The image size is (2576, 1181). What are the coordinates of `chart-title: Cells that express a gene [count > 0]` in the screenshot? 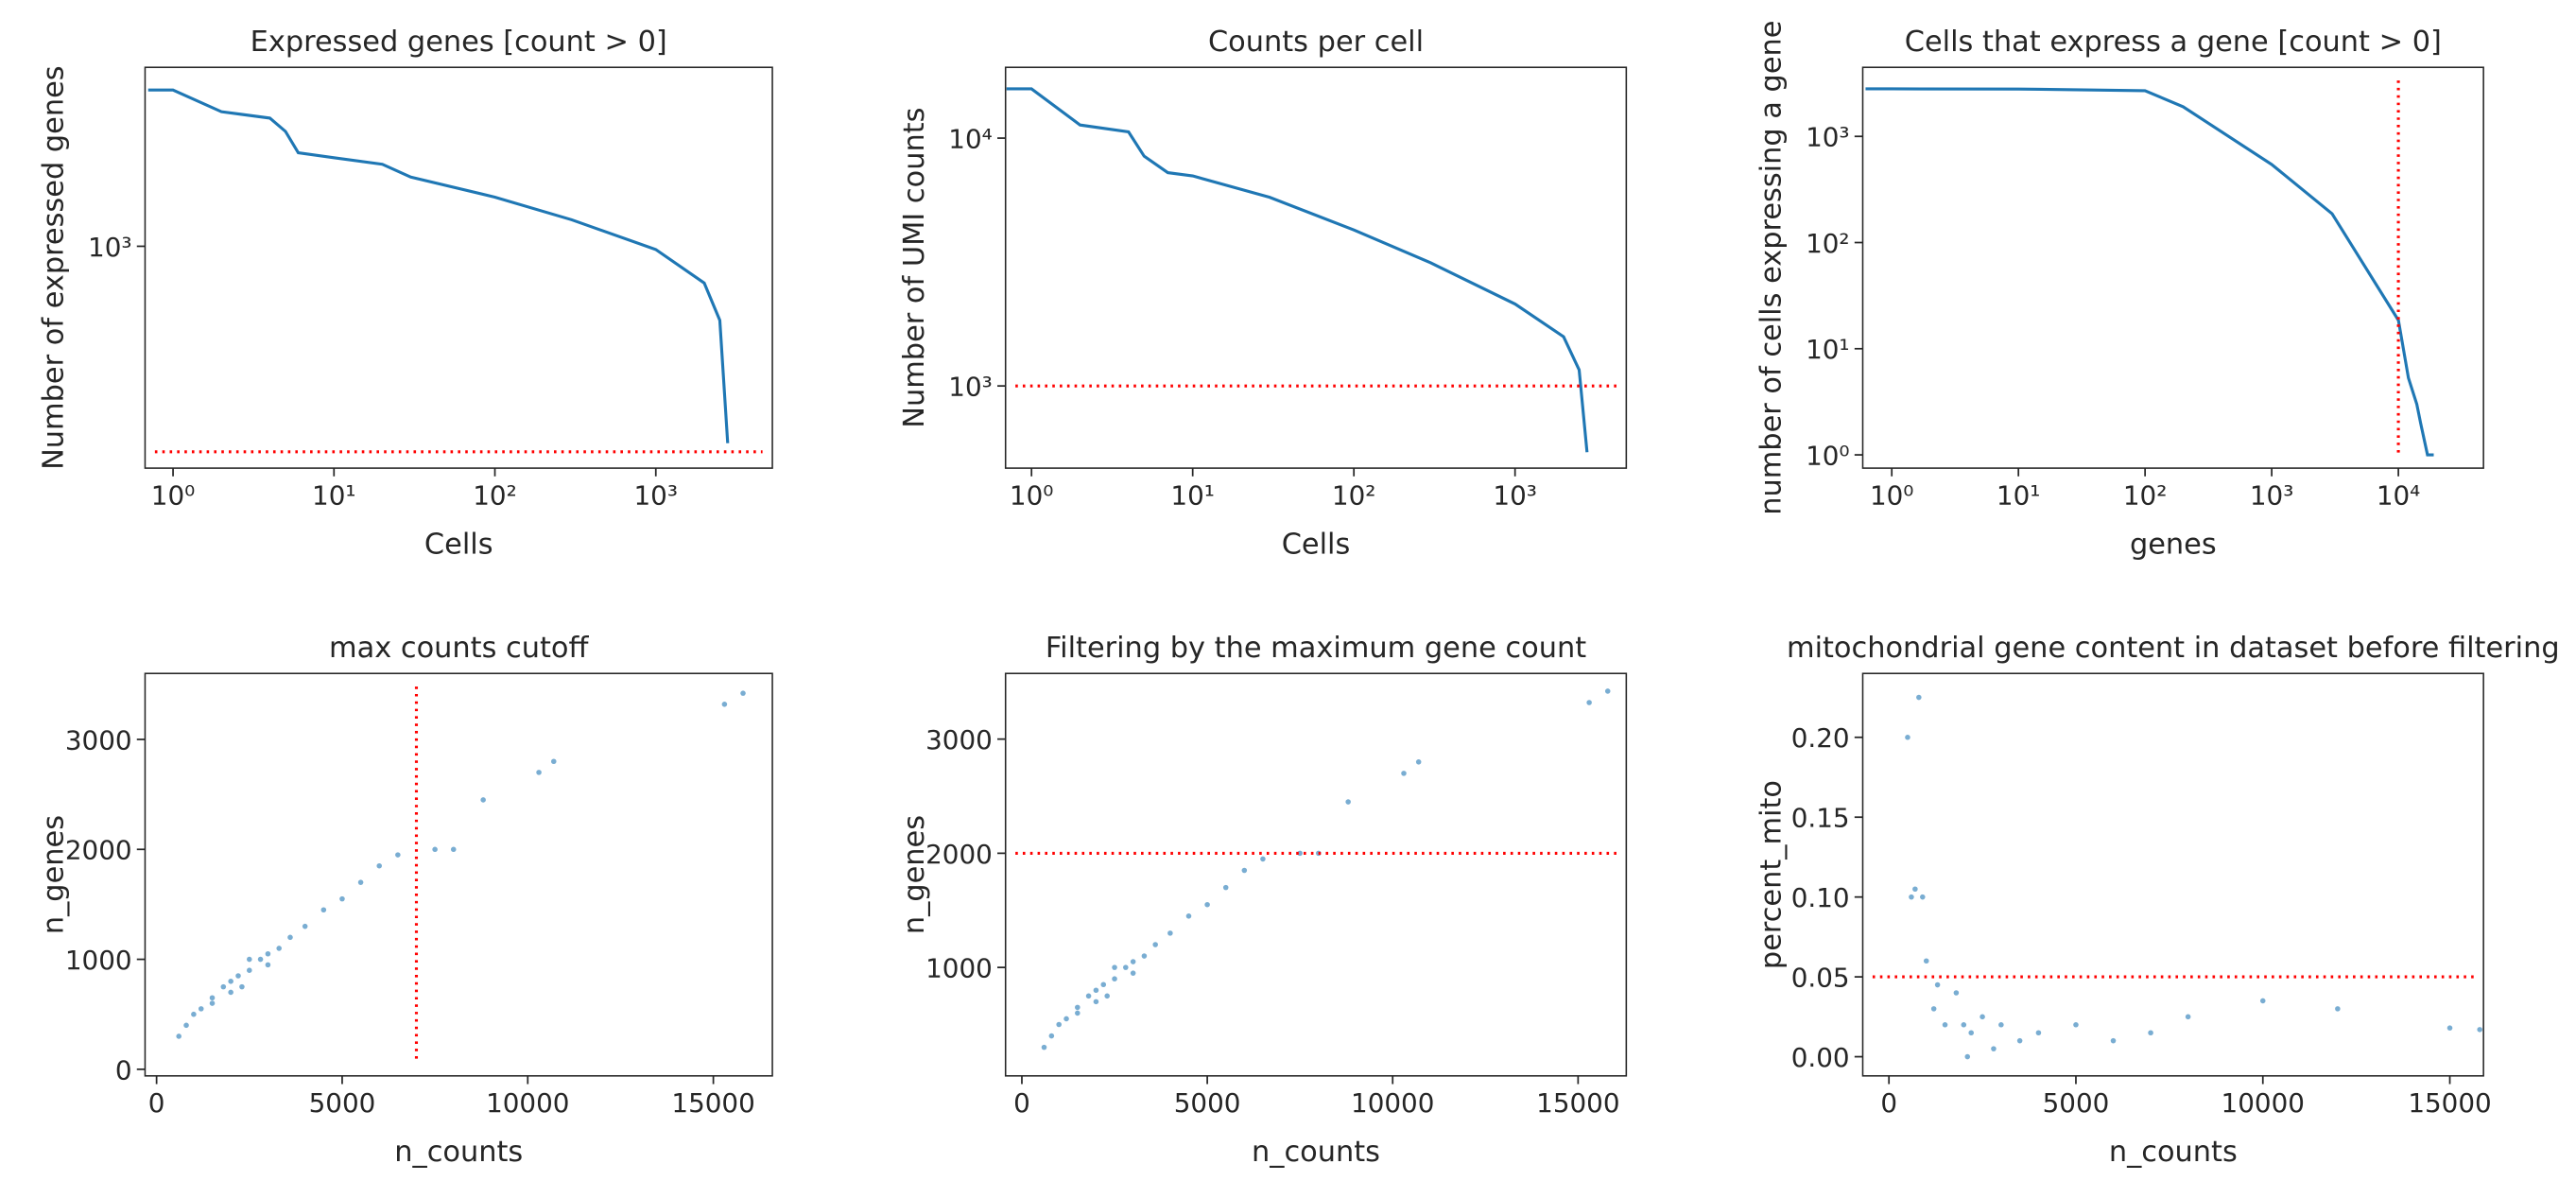 It's located at (2173, 42).